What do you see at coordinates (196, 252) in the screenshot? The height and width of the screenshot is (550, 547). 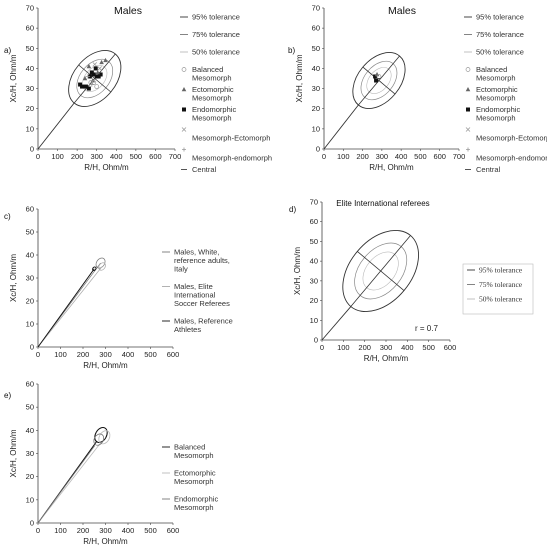 I see `legend-label: Males, White,` at bounding box center [196, 252].